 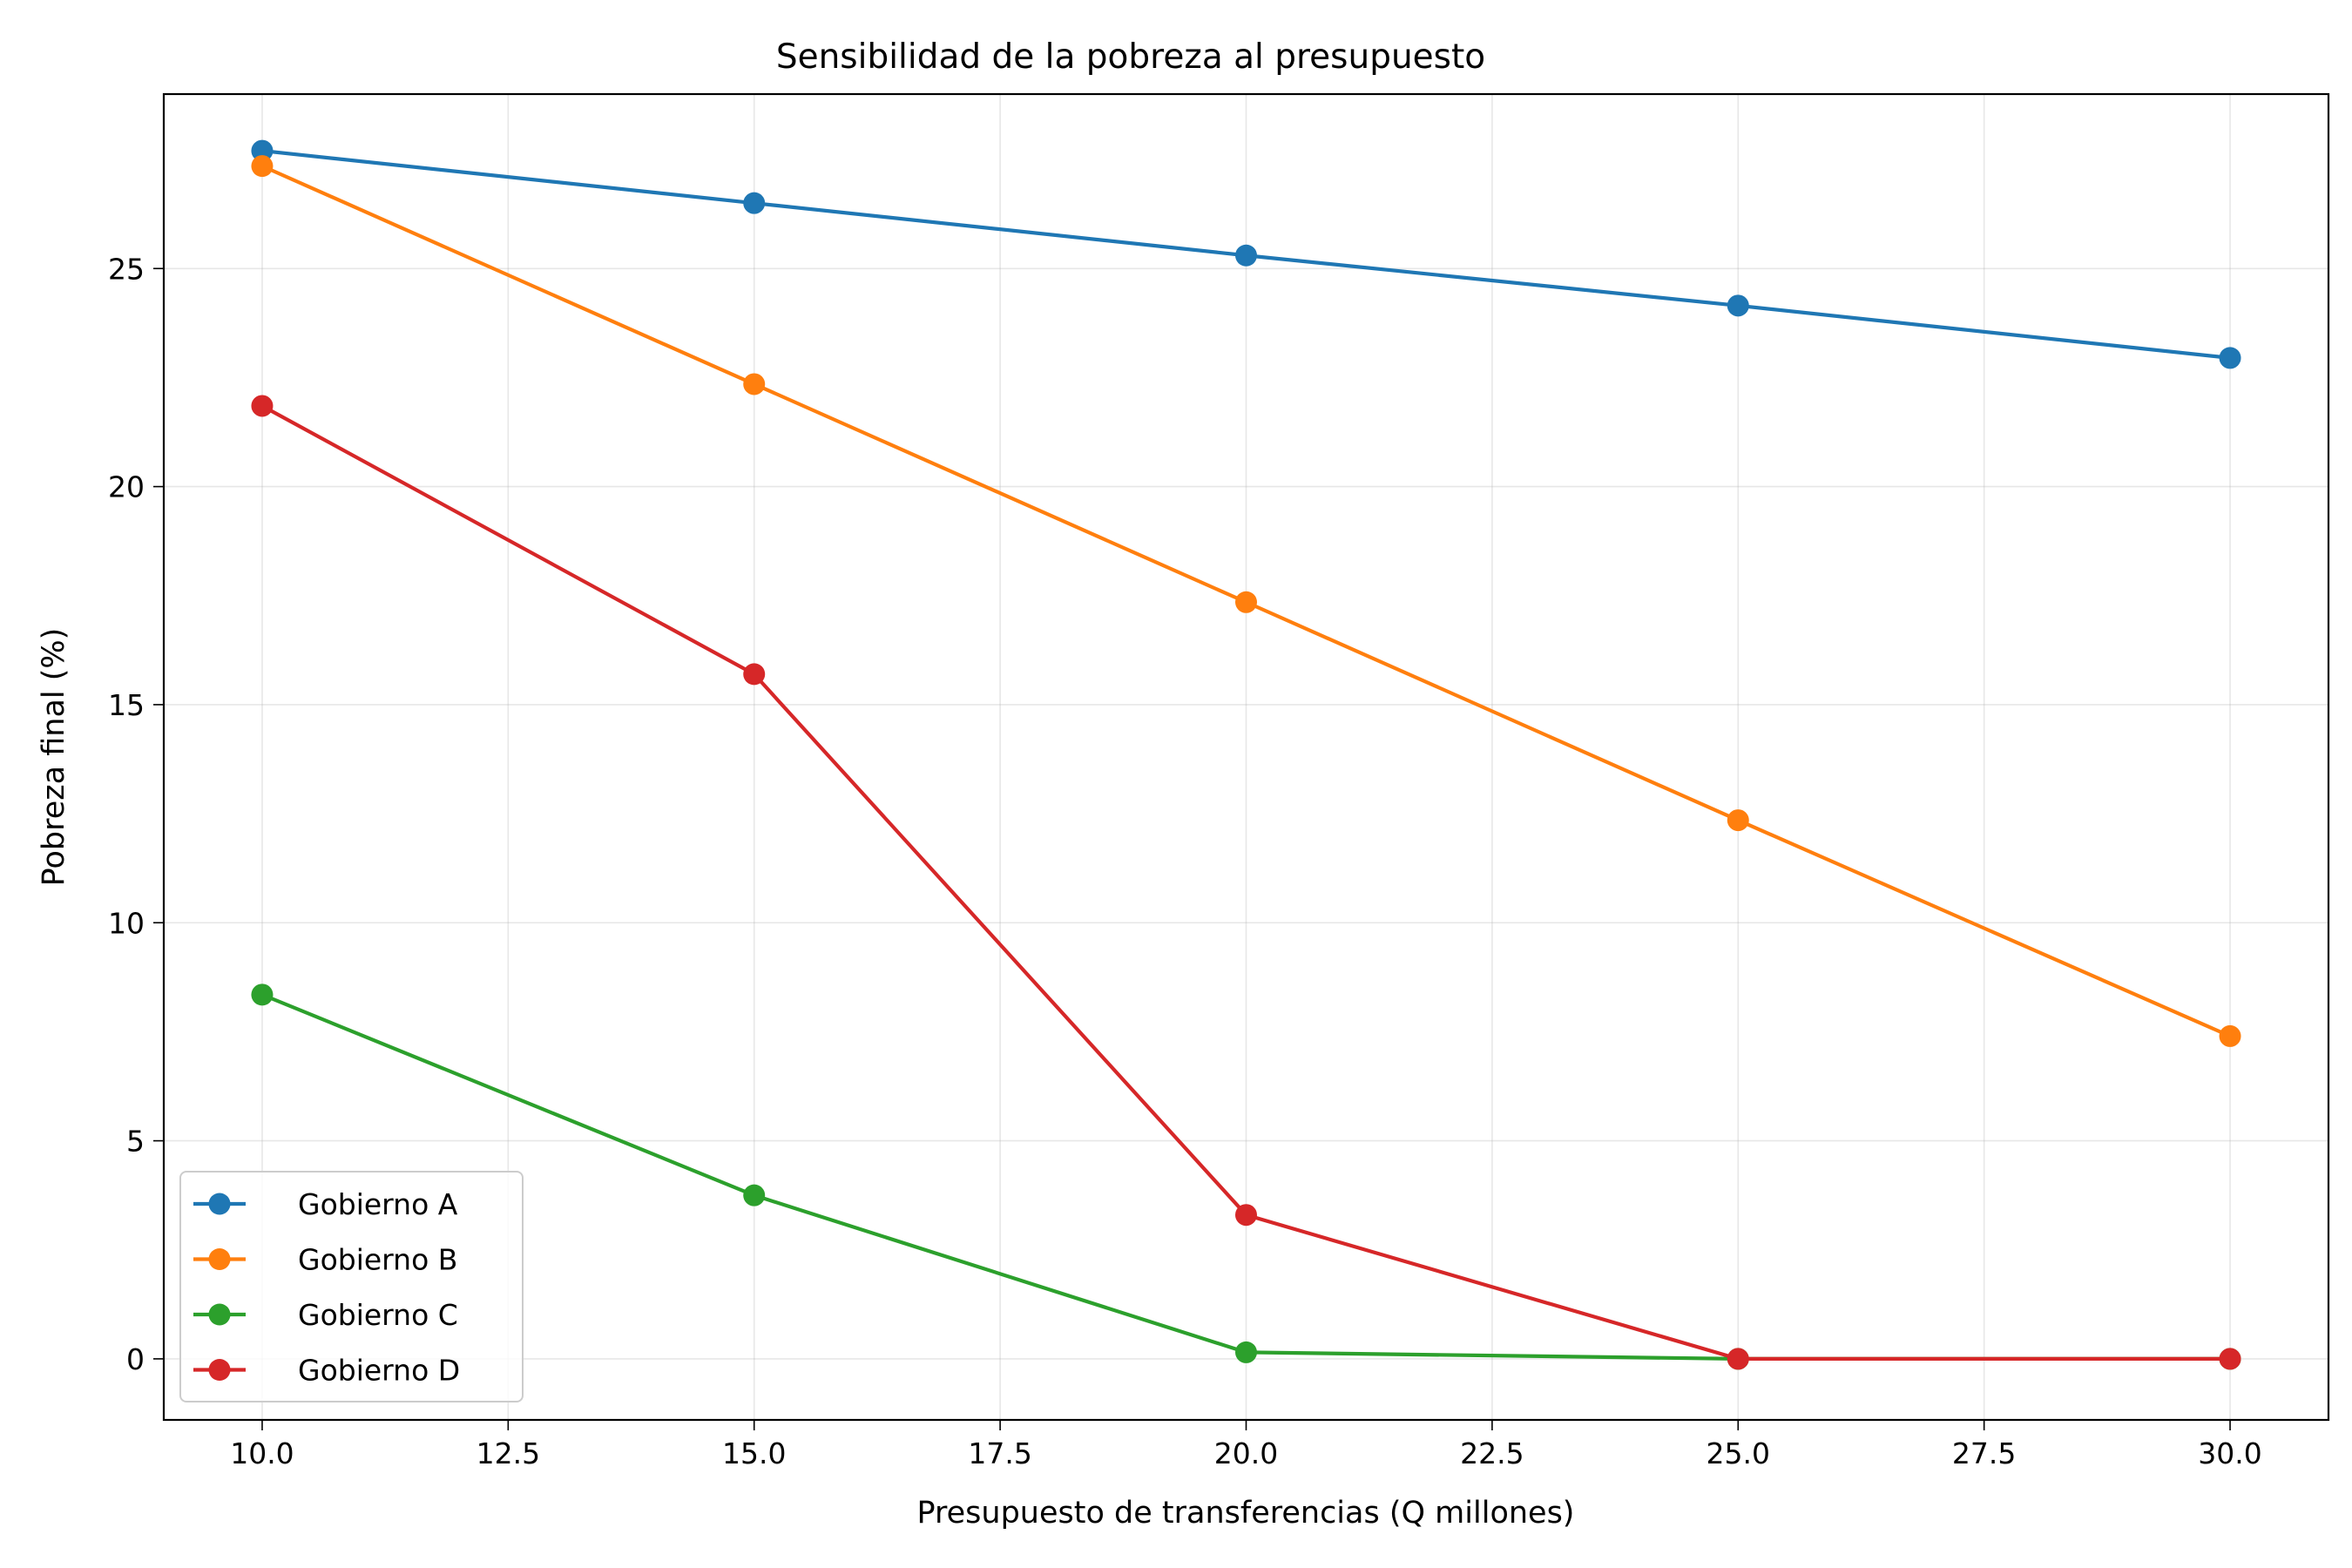 I want to click on x-axis-ticks: 10.0 12.5 15.0 17.5 20.0 22.5 25.0 27.5 30.0, so click(x=1246, y=1445).